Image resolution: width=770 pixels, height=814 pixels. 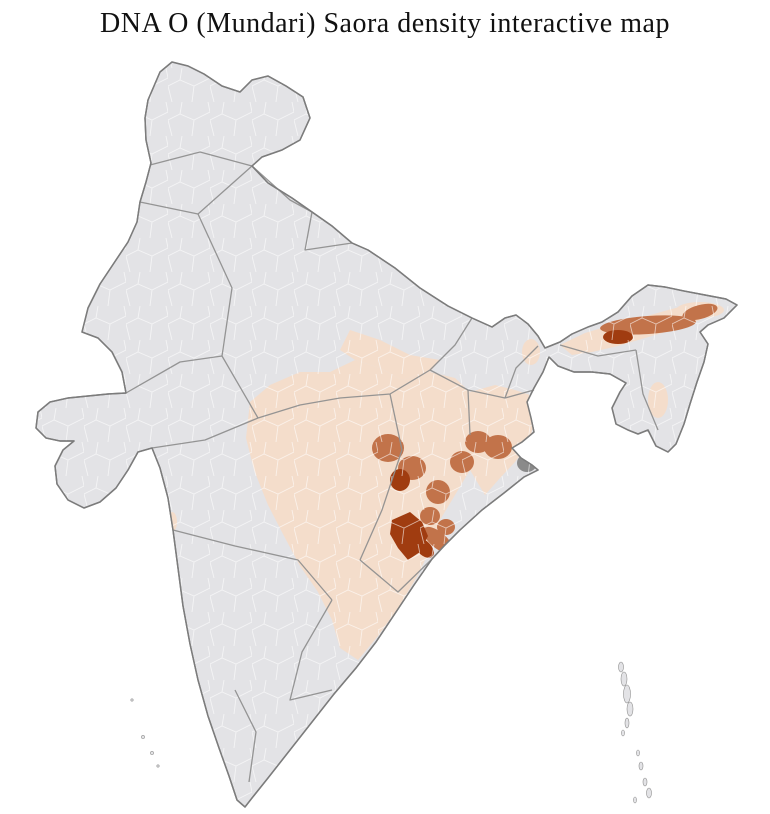 I want to click on andaman-nicobar-islands, so click(x=635, y=732).